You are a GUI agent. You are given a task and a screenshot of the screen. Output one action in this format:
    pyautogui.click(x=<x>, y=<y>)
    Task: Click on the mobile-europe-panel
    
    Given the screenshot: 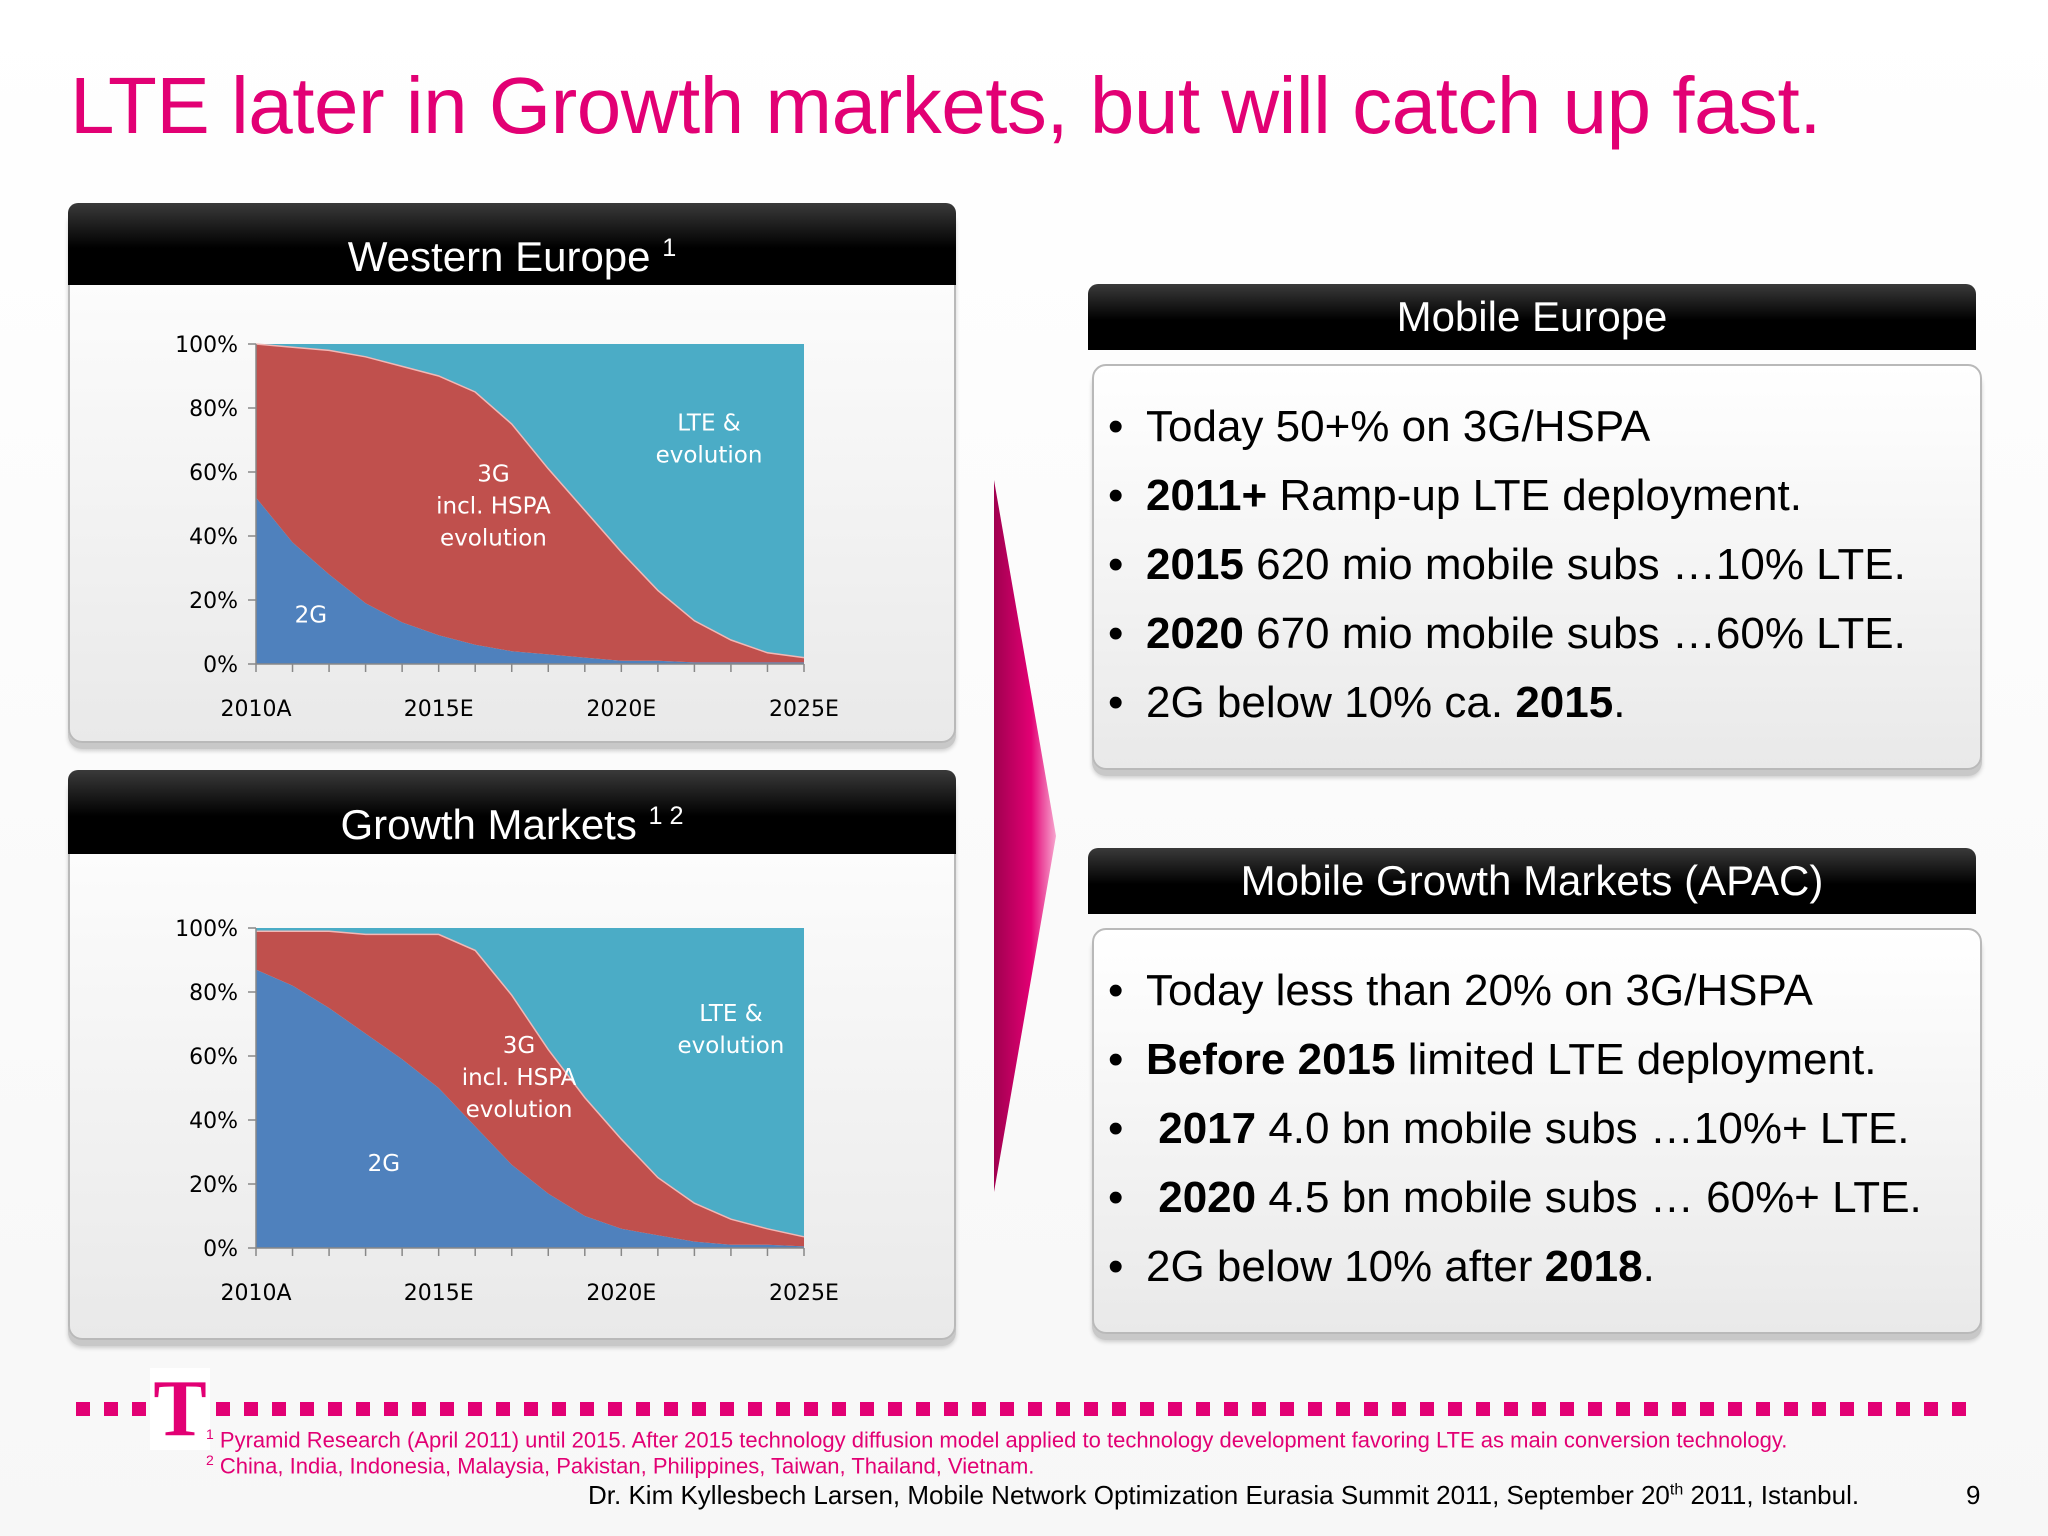 What is the action you would take?
    pyautogui.click(x=1537, y=567)
    